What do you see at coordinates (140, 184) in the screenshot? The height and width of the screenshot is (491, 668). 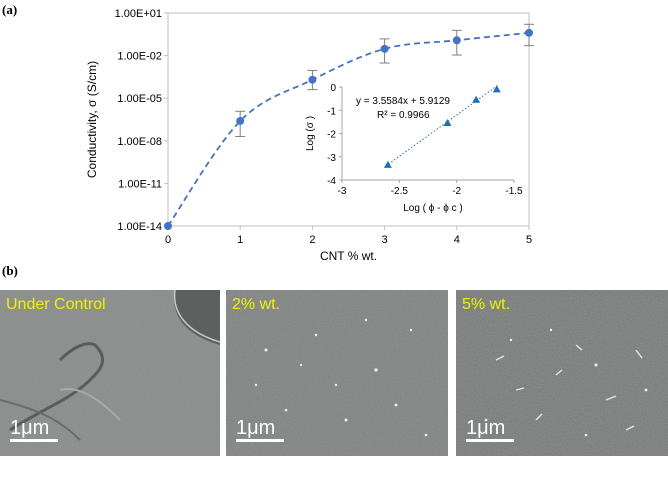 I see `y-tick-label: 1.00E-11` at bounding box center [140, 184].